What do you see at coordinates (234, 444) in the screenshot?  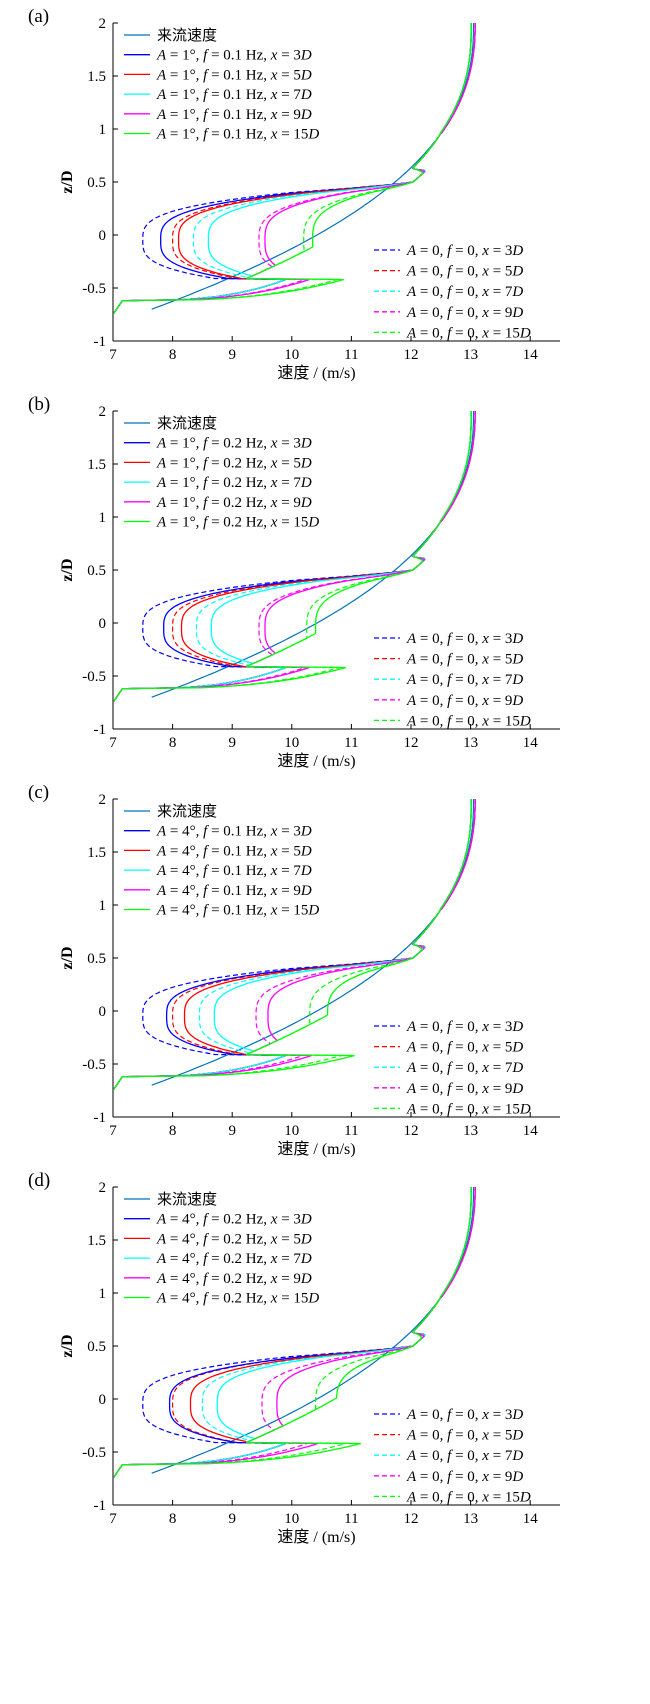 I see `legend-entry: A = 1°, f = 0.2 Hz, x = 3D` at bounding box center [234, 444].